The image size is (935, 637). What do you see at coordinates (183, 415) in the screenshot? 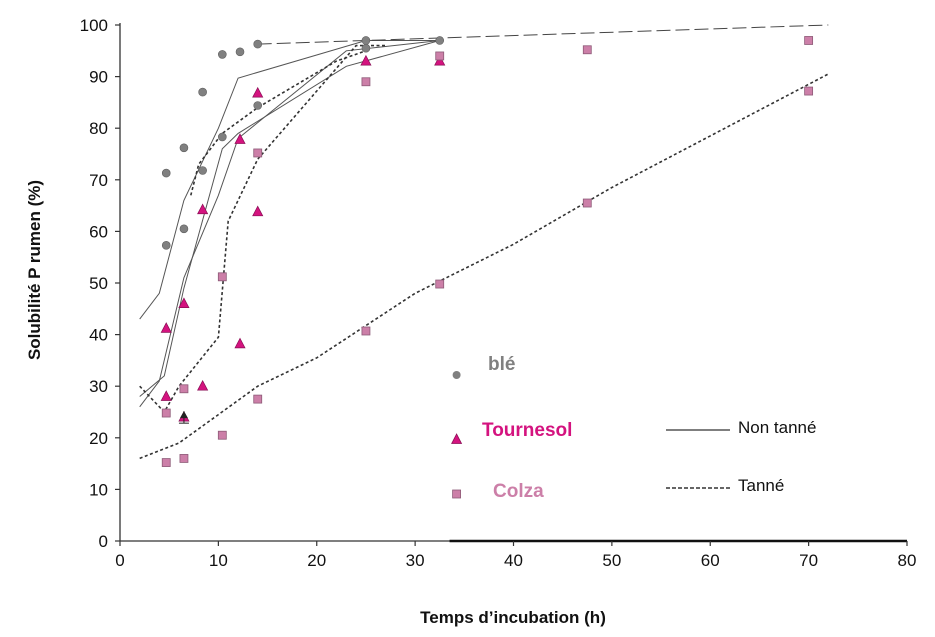
I see `error-marker-triangle` at bounding box center [183, 415].